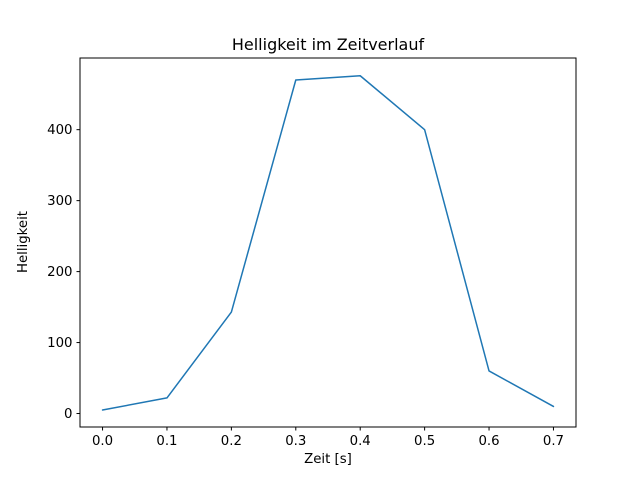  Describe the element at coordinates (295, 441) in the screenshot. I see `svg-text: 0.3` at that location.